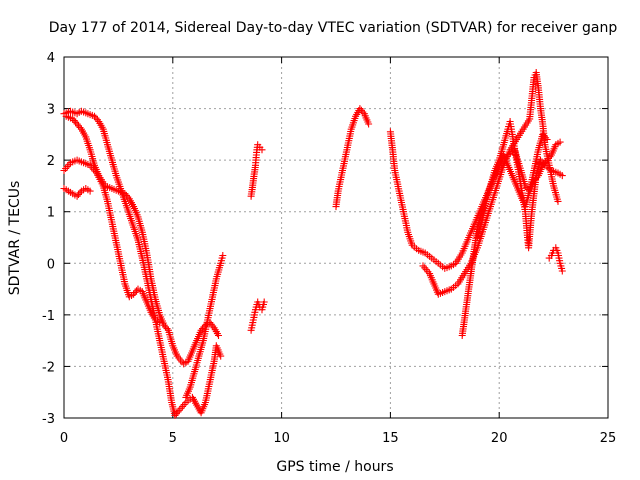 The image size is (640, 480). I want to click on y-tick-label: -1, so click(48, 316).